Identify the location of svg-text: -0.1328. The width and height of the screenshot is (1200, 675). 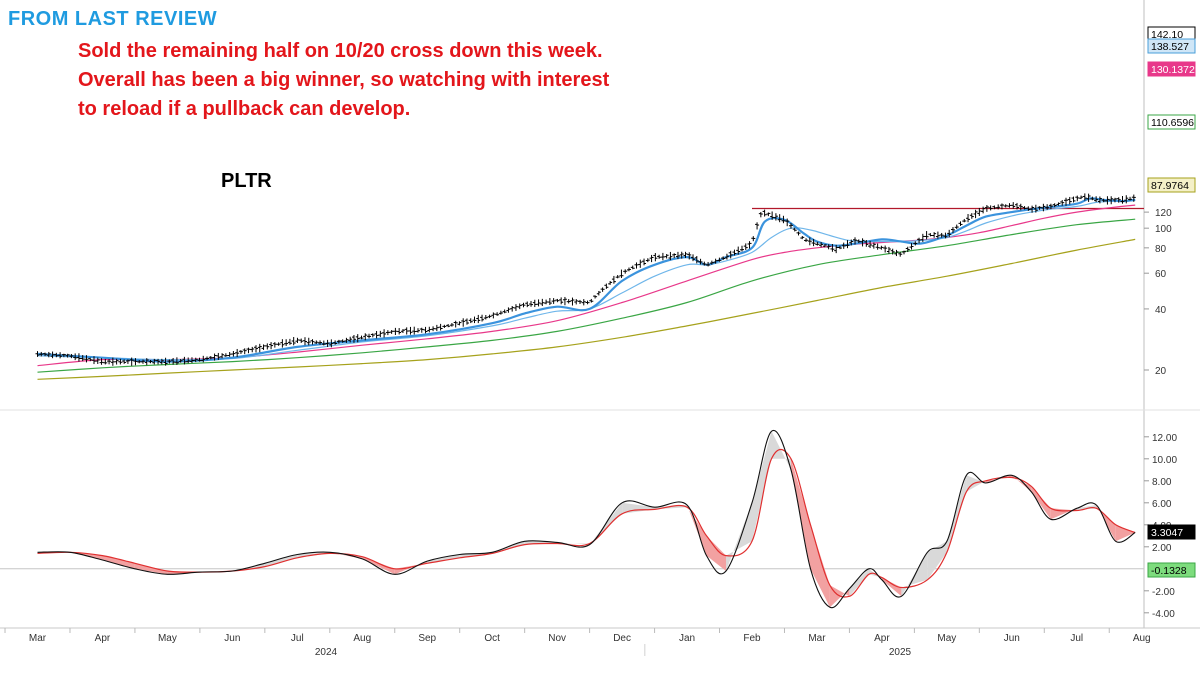
(1169, 571).